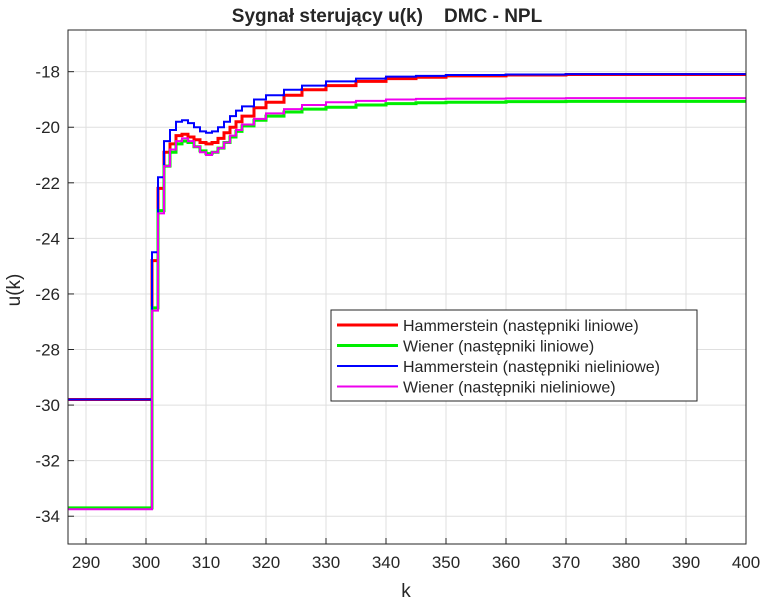  What do you see at coordinates (47, 461) in the screenshot?
I see `y-tick-label: -32` at bounding box center [47, 461].